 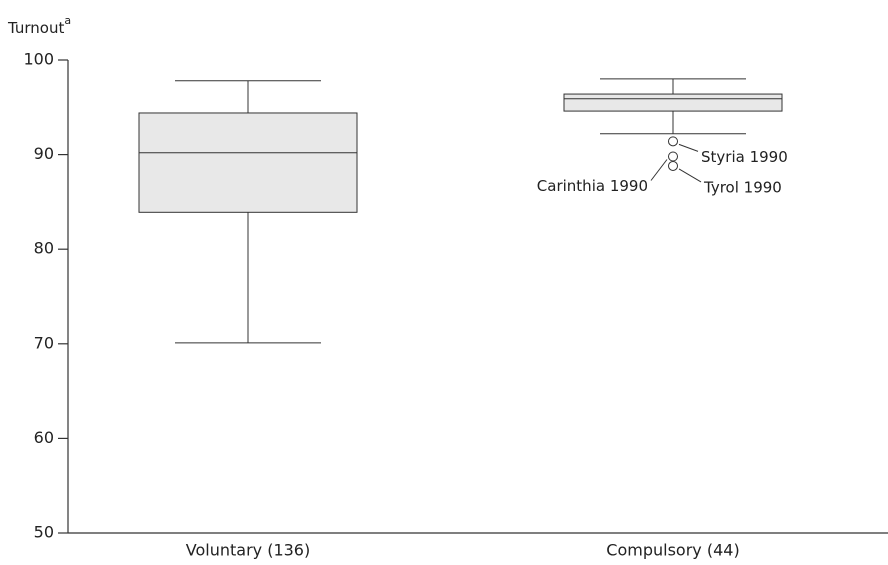 What do you see at coordinates (744, 157) in the screenshot?
I see `outlier-label: Styria 1990` at bounding box center [744, 157].